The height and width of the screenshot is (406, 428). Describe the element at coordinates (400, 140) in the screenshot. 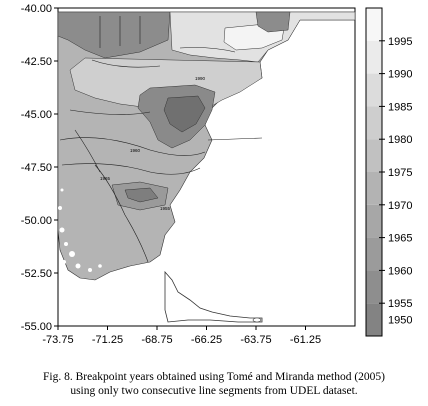

I see `colorbar-label: 1980` at that location.